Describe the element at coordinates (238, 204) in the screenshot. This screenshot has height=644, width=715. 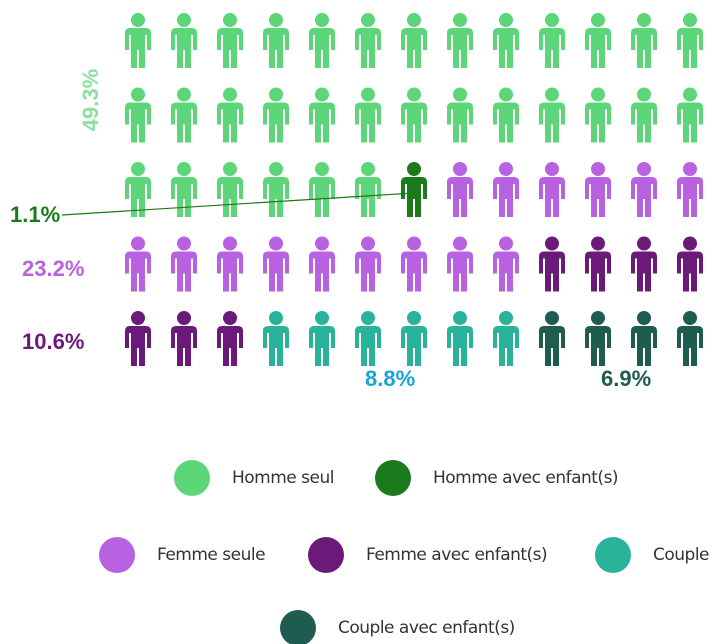
I see `leader-line` at that location.